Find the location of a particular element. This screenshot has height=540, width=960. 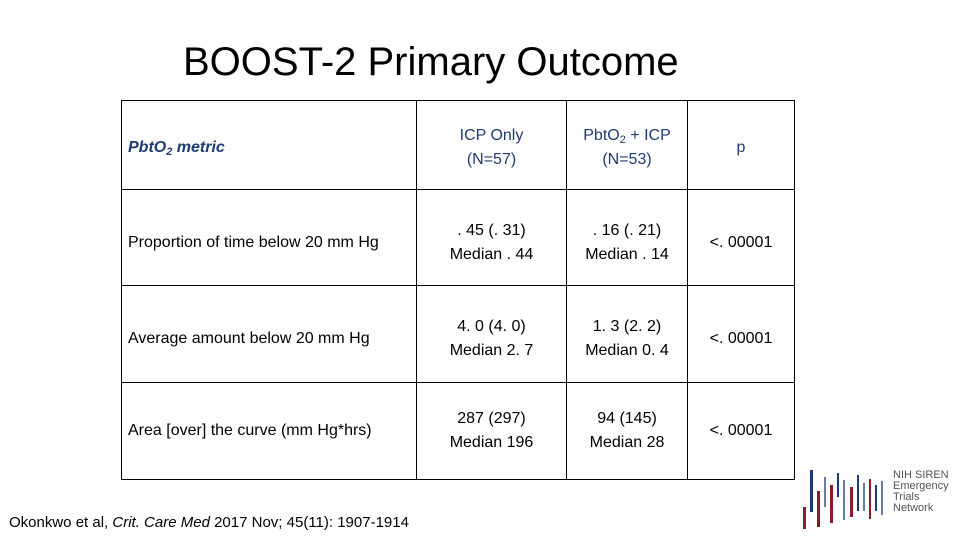

header-metric-pbt: Pbt is located at coordinates (141, 147).